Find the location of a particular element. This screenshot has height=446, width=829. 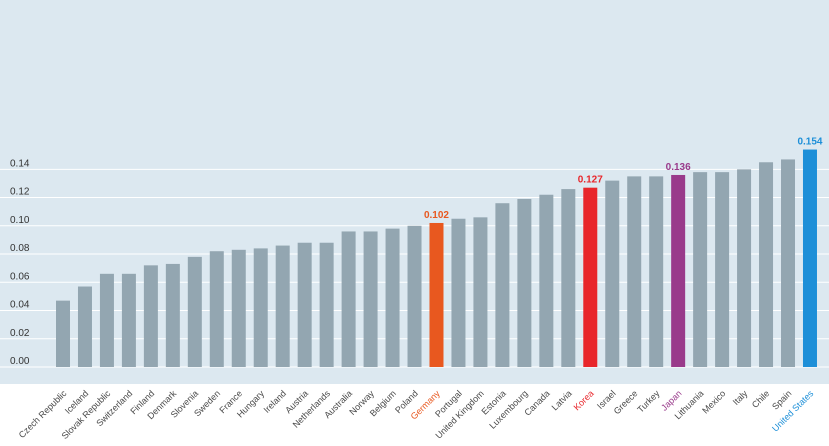

bar-iceland is located at coordinates (84, 326).